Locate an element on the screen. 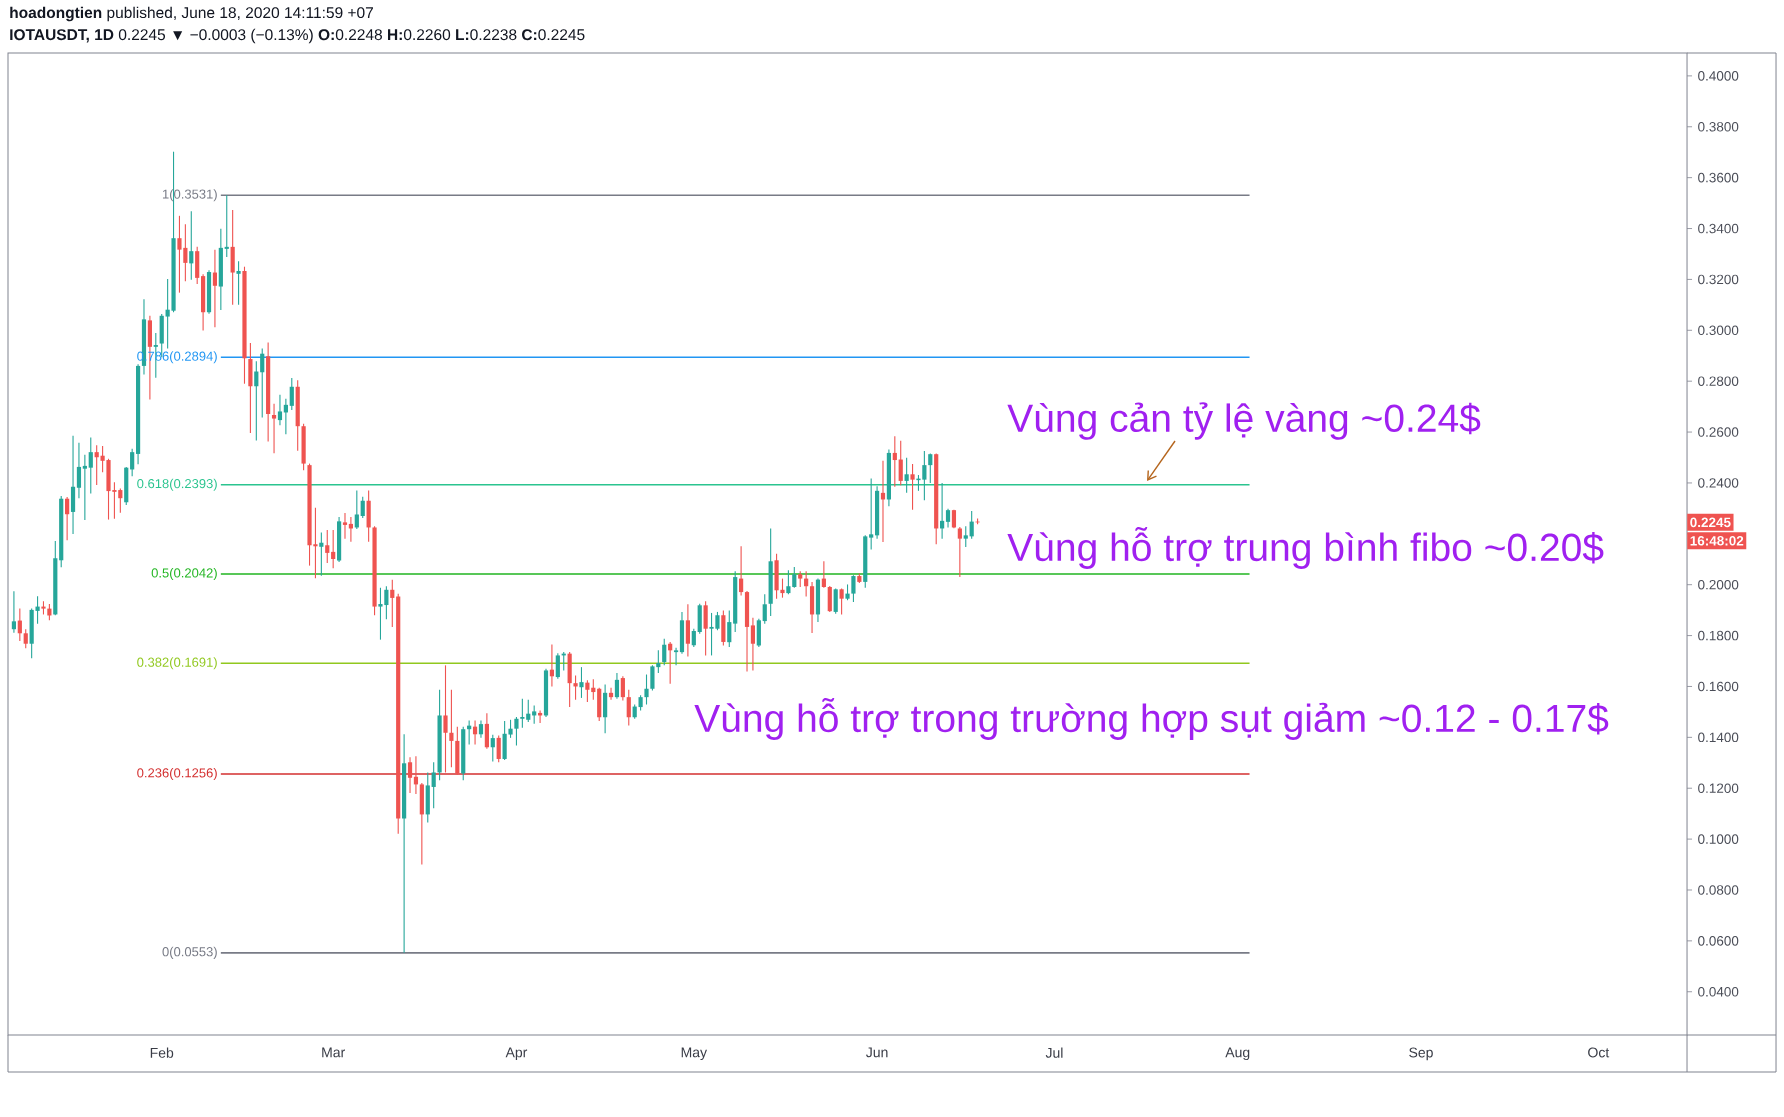  series-label: 0.618(0.2393) is located at coordinates (177, 484).